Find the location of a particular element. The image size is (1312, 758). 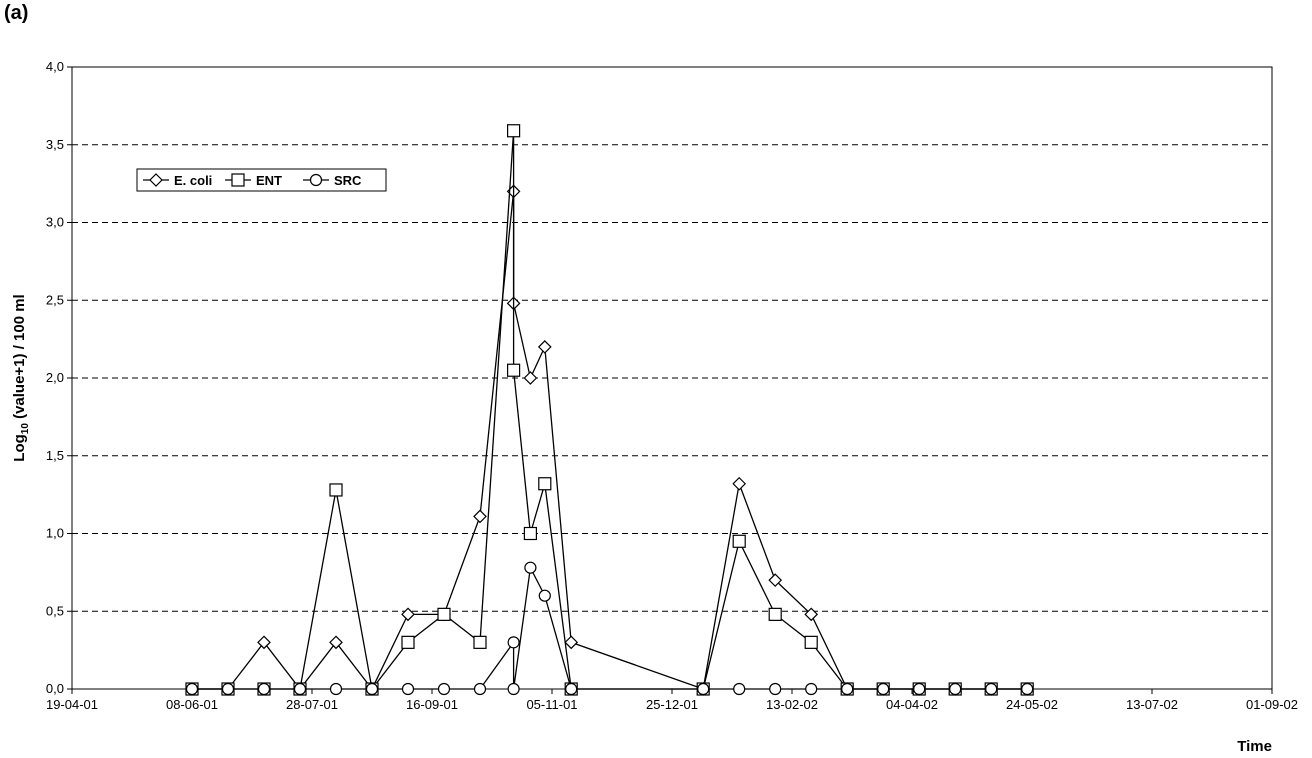

y-axis-title-rest: (value+1) / 100 ml is located at coordinates (19, 358).